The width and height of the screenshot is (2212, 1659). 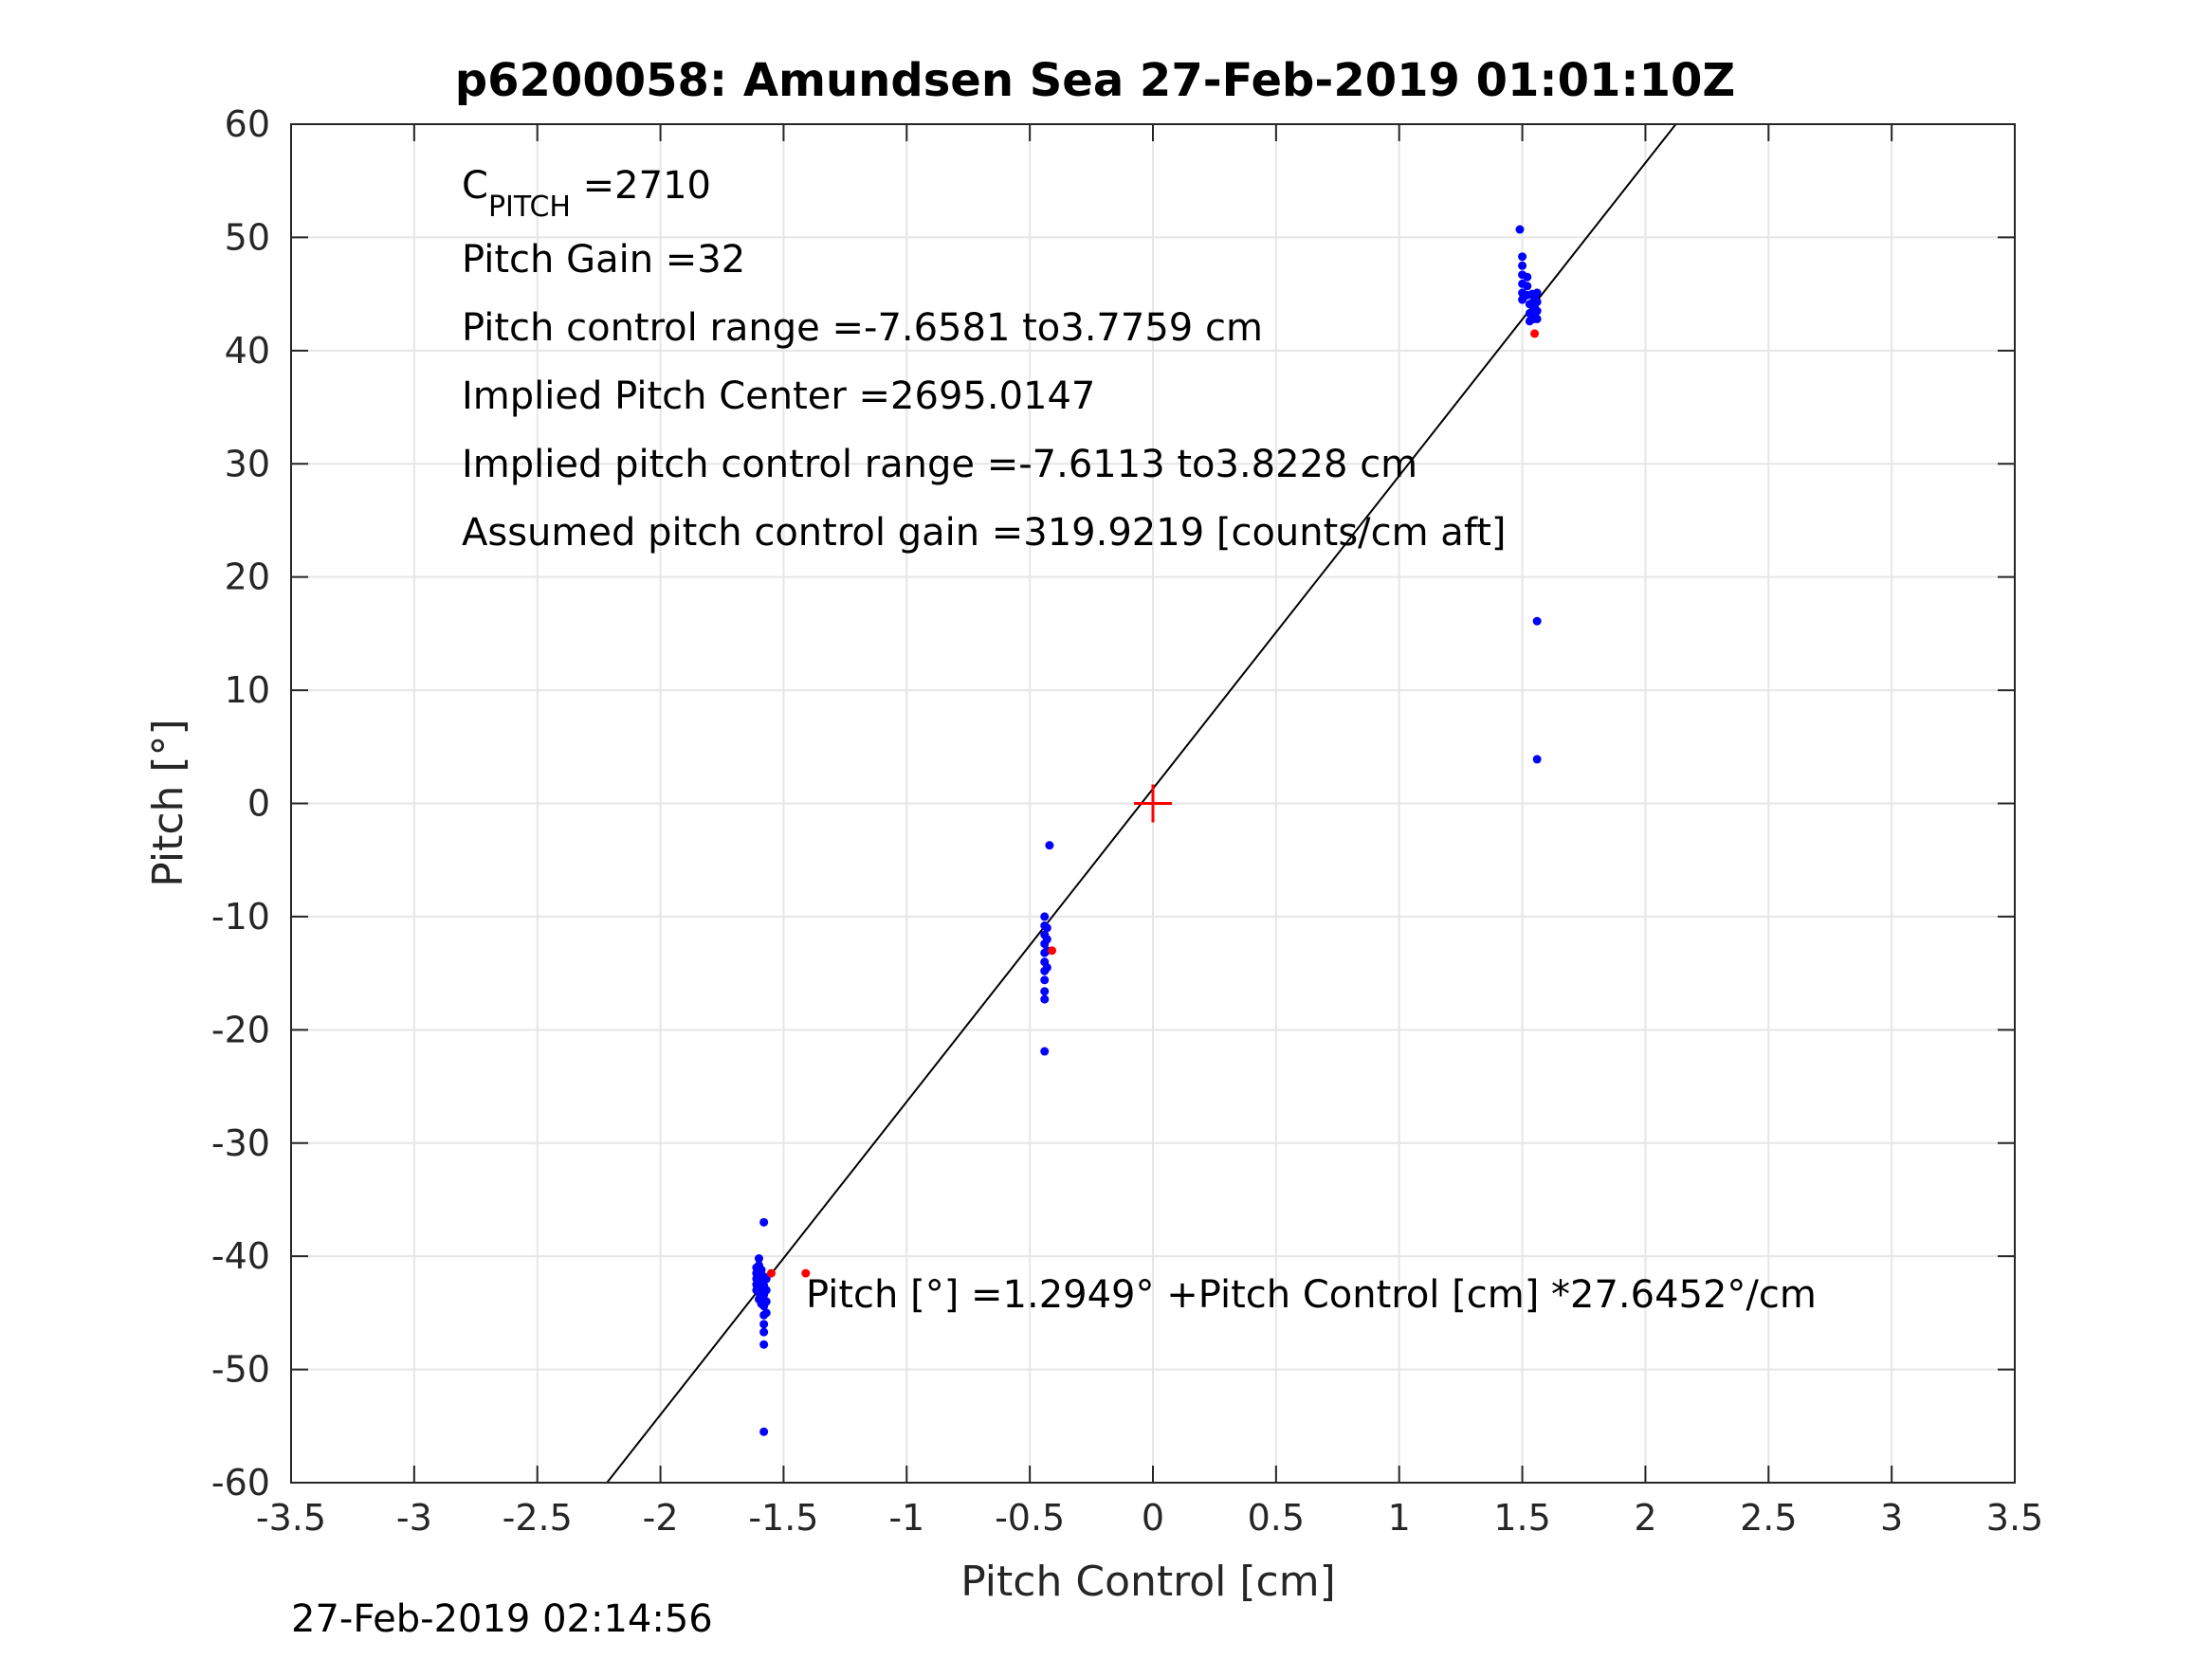 What do you see at coordinates (1153, 1518) in the screenshot?
I see `x-tick-label: 0` at bounding box center [1153, 1518].